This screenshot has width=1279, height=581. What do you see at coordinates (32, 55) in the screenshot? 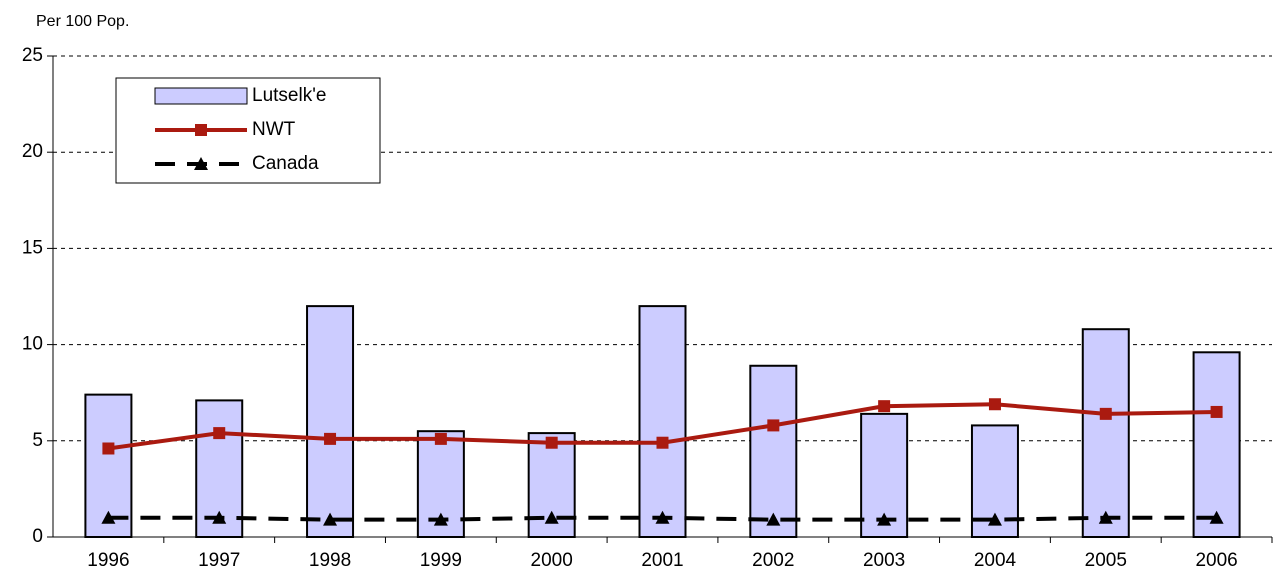
I see `y-tick-label: 25` at bounding box center [32, 55].